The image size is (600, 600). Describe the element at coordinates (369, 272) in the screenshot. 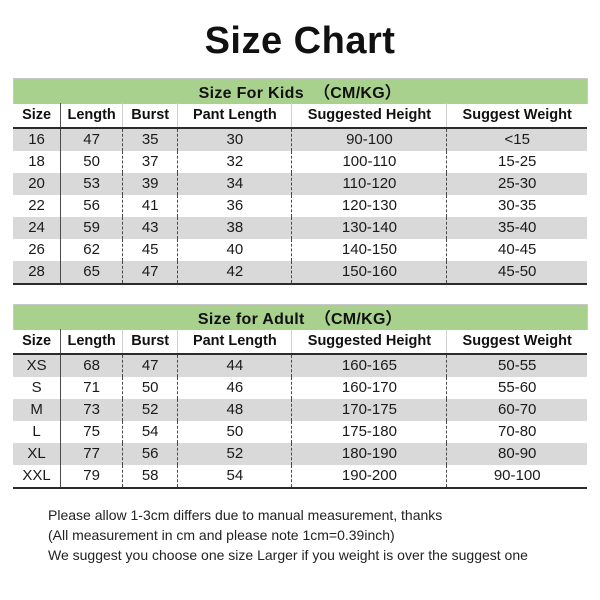

I see `kids-cell-suggested-height: 150-160` at that location.